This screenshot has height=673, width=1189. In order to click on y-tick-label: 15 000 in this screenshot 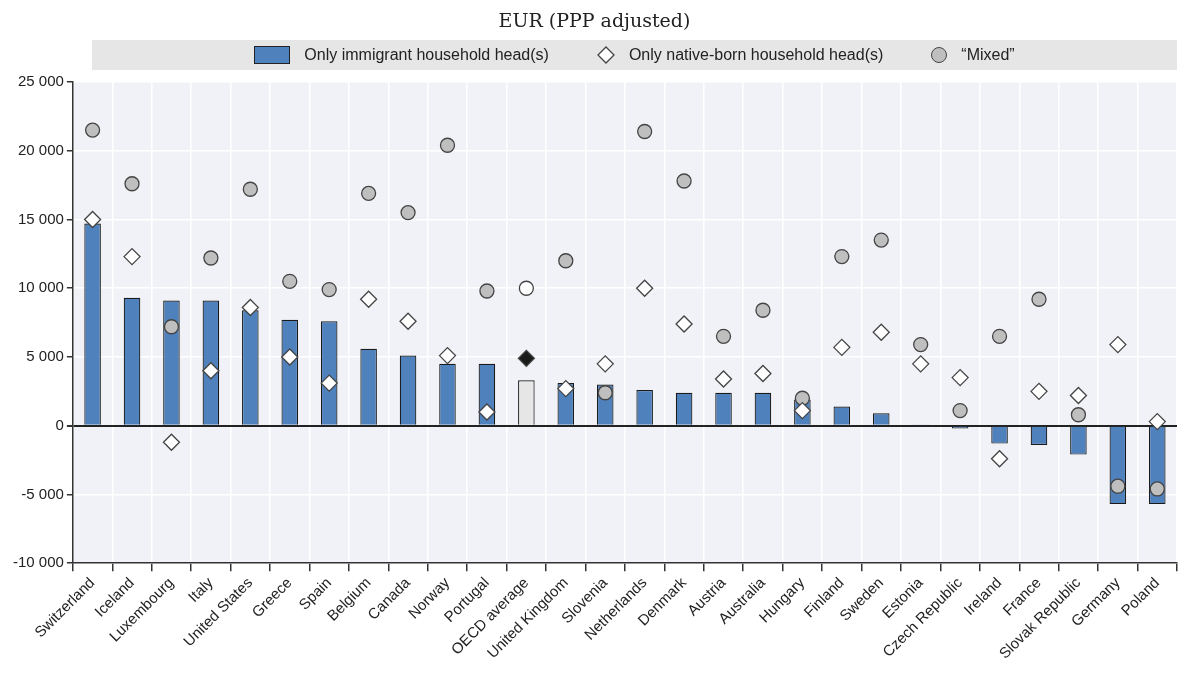, I will do `click(40, 218)`.